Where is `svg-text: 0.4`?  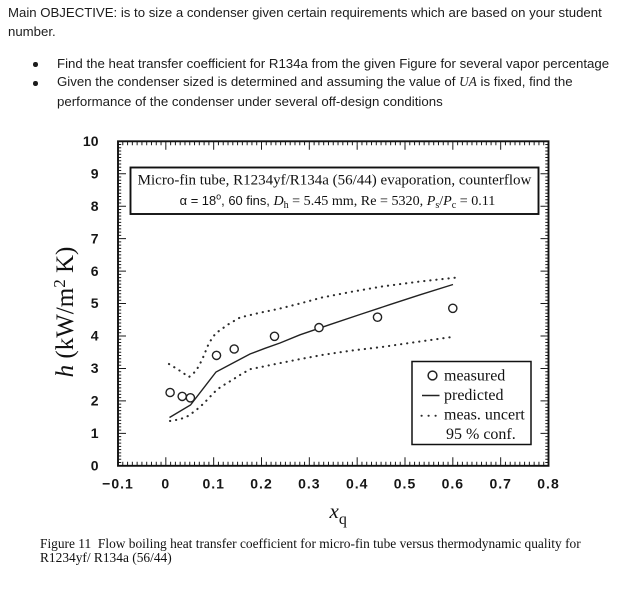
svg-text: 0.4 is located at coordinates (357, 484).